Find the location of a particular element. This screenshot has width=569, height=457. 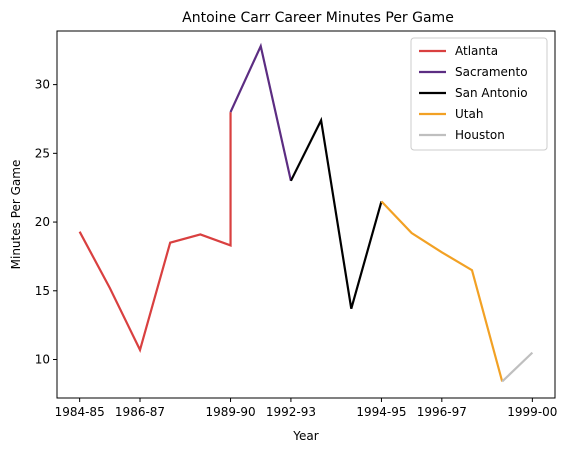

y-tick-label: 30 is located at coordinates (42, 85).